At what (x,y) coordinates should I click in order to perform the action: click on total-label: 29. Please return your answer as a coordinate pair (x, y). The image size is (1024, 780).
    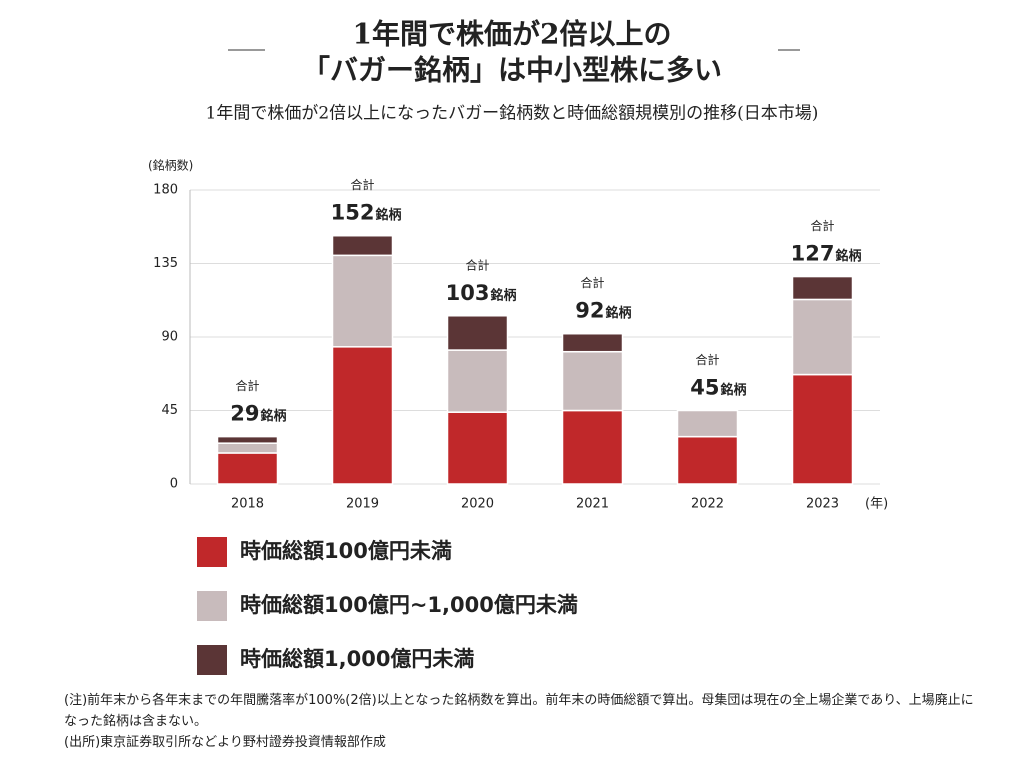
    Looking at the image, I should click on (244, 414).